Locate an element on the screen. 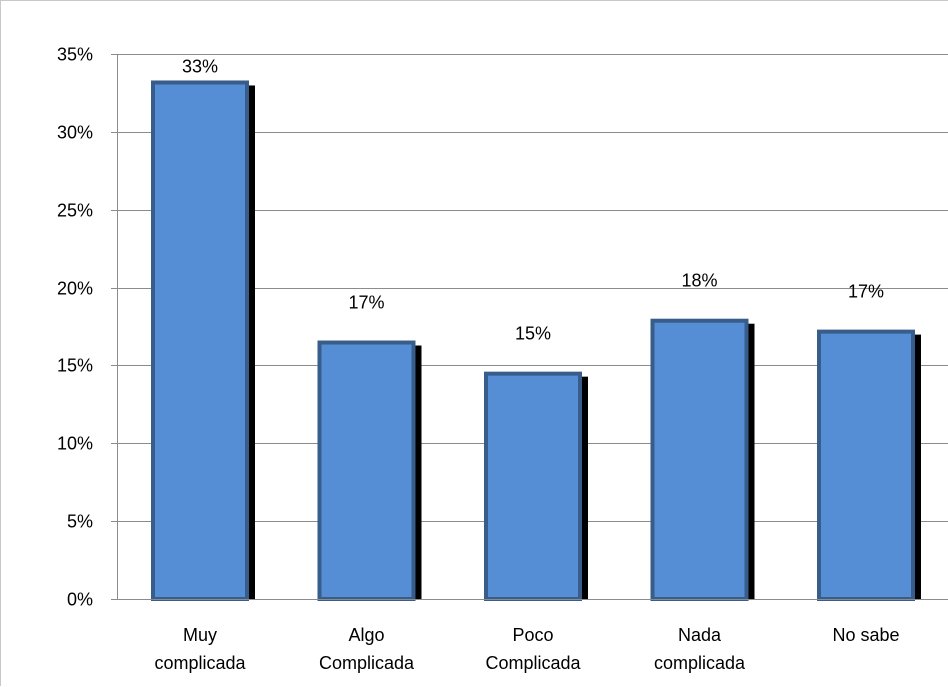 This screenshot has height=687, width=948. x-category-label-4-0: No sabe is located at coordinates (865, 635).